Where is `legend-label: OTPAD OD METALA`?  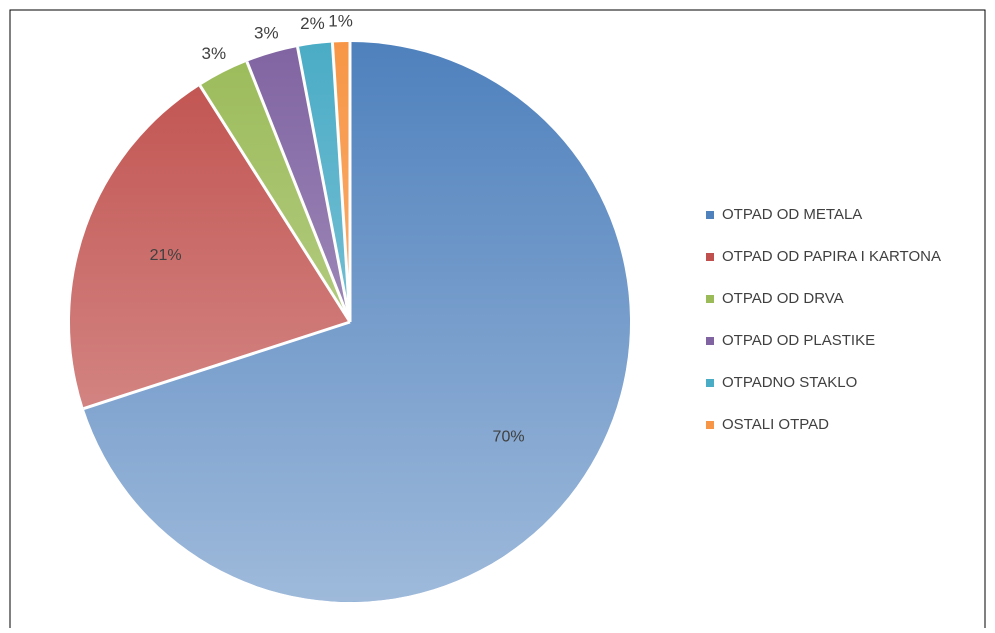
legend-label: OTPAD OD METALA is located at coordinates (792, 214).